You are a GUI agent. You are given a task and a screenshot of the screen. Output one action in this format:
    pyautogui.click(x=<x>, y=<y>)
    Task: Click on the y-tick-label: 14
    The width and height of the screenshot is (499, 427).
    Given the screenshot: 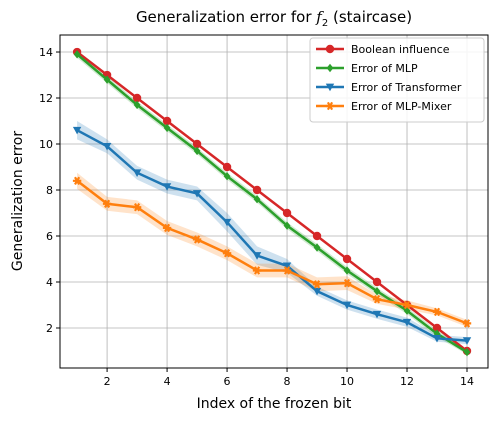 What is the action you would take?
    pyautogui.click(x=46, y=52)
    